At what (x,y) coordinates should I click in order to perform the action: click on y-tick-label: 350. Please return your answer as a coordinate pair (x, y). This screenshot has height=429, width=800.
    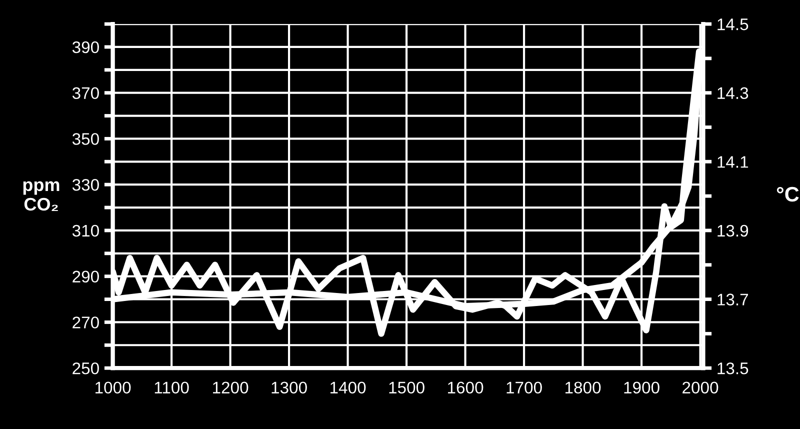
    Looking at the image, I should click on (85, 139).